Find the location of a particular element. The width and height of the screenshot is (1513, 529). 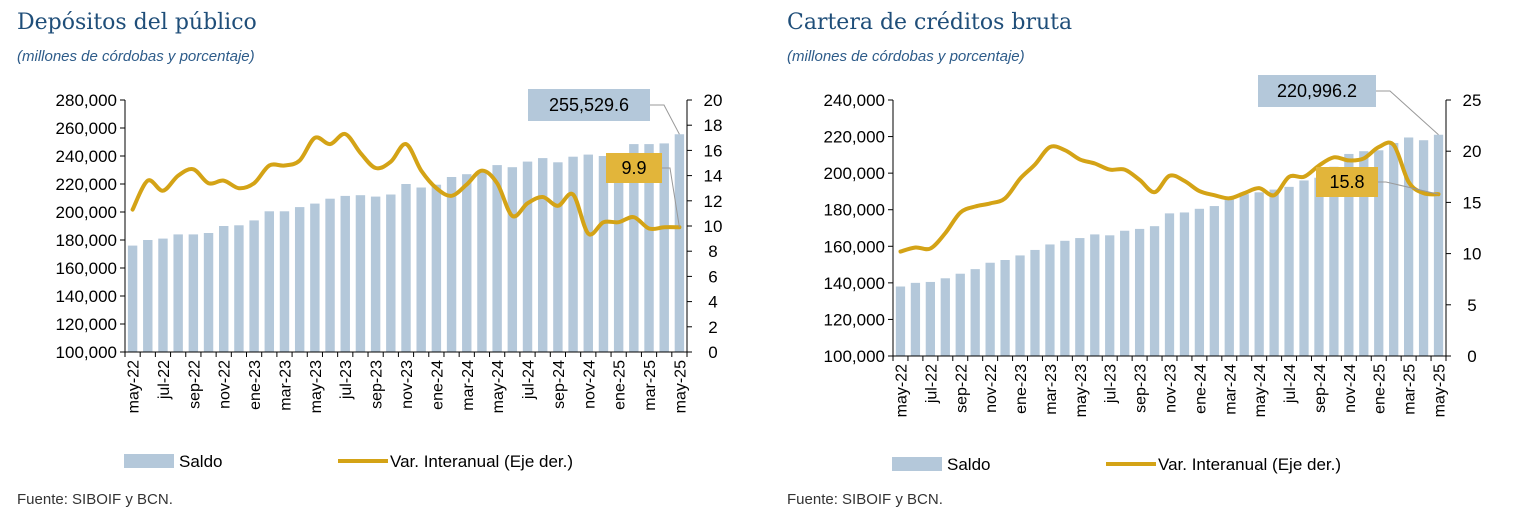

x-tick-label: sep-24 is located at coordinates (559, 384).